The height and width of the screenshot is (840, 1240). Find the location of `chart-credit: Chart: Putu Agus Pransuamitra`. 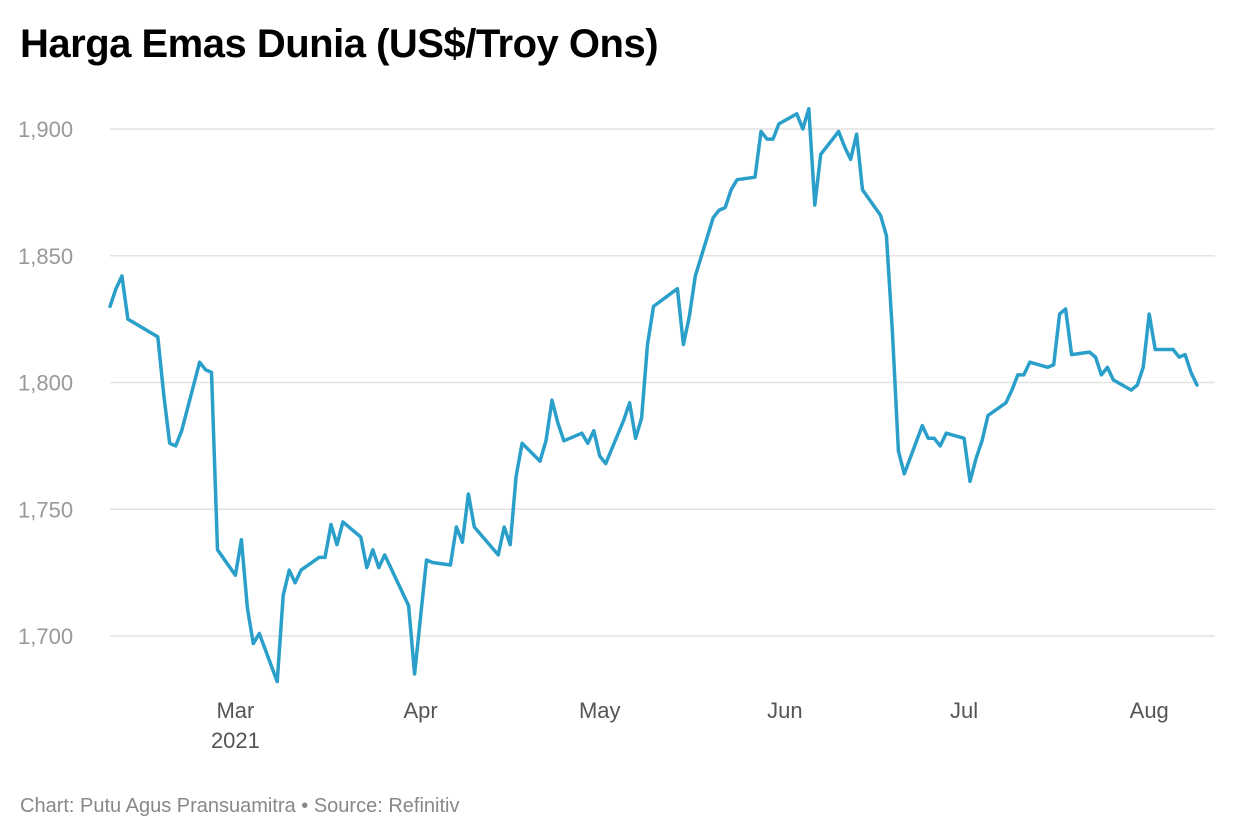

chart-credit: Chart: Putu Agus Pransuamitra is located at coordinates (158, 806).